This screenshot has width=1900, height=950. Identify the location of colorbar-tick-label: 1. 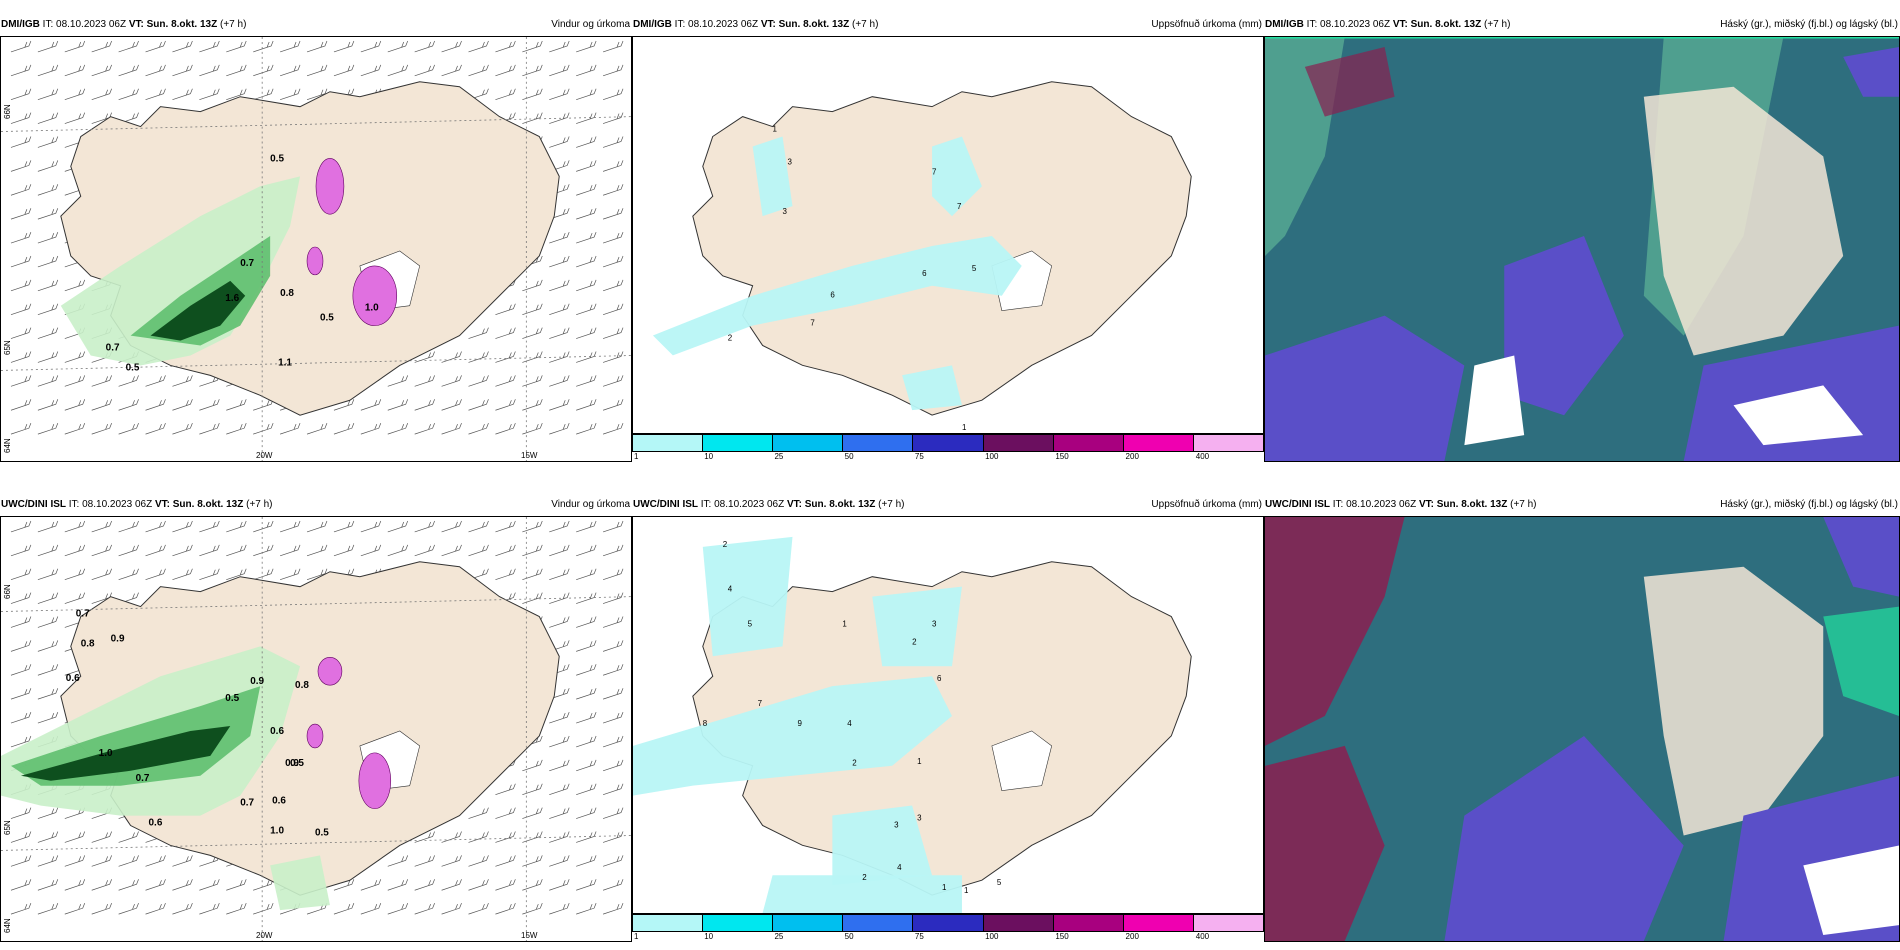
(636, 456).